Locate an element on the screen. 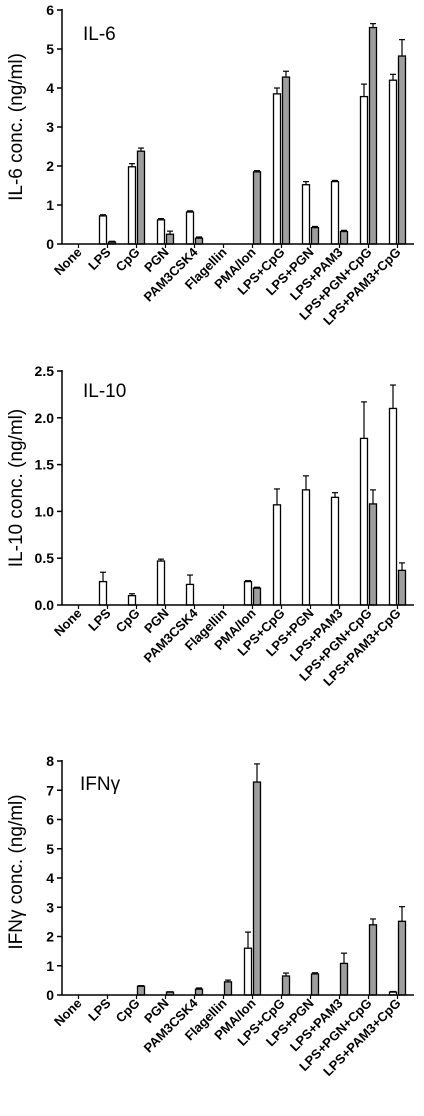 The width and height of the screenshot is (424, 1116). y-tick-label: 7 is located at coordinates (50, 790).